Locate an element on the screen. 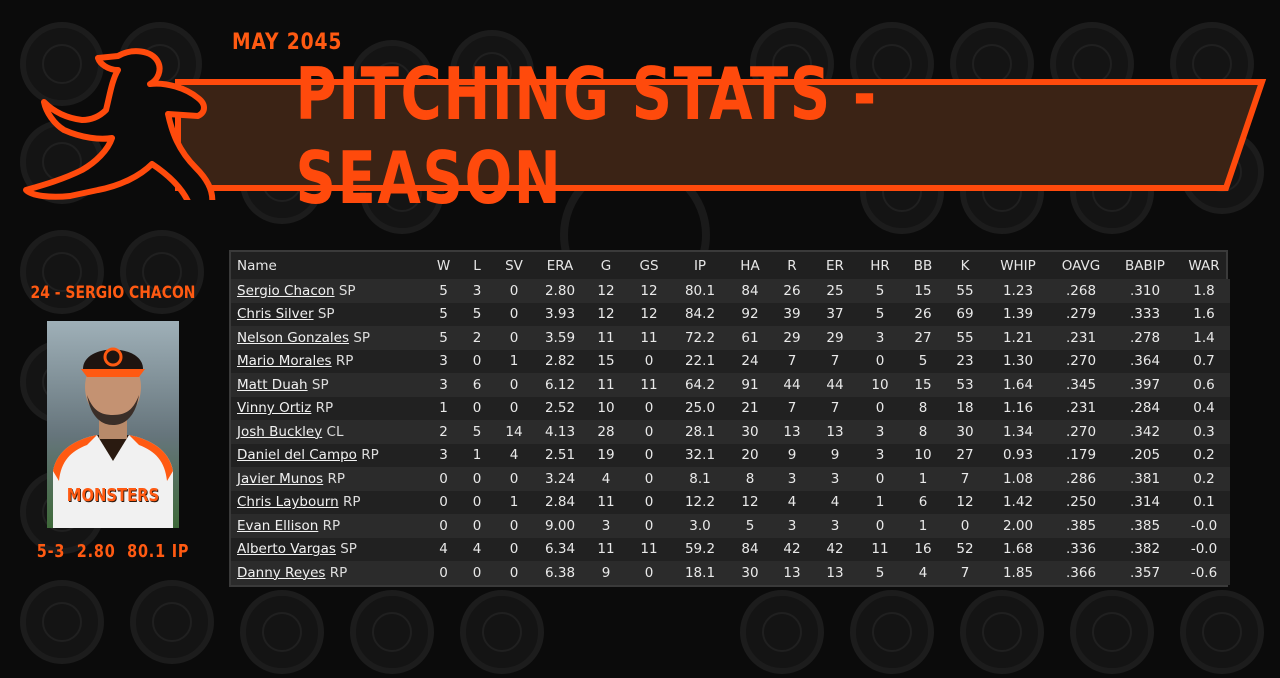 This screenshot has width=1280, height=678. stat-cell-oavg: .231 is located at coordinates (1081, 408).